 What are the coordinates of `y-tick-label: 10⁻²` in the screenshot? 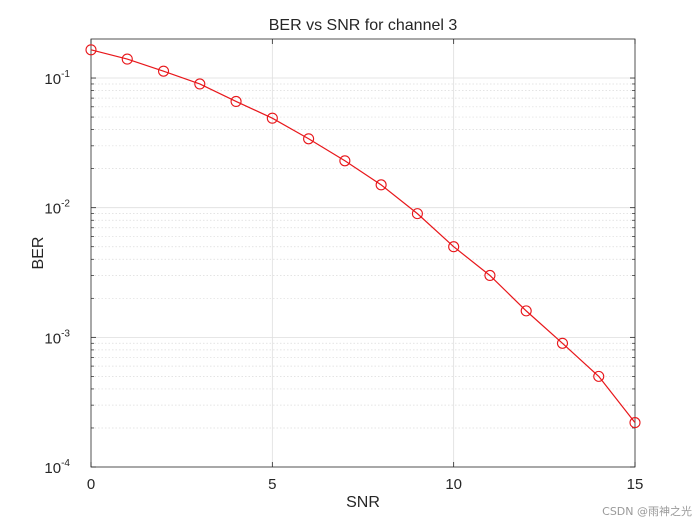 It's located at (57, 208).